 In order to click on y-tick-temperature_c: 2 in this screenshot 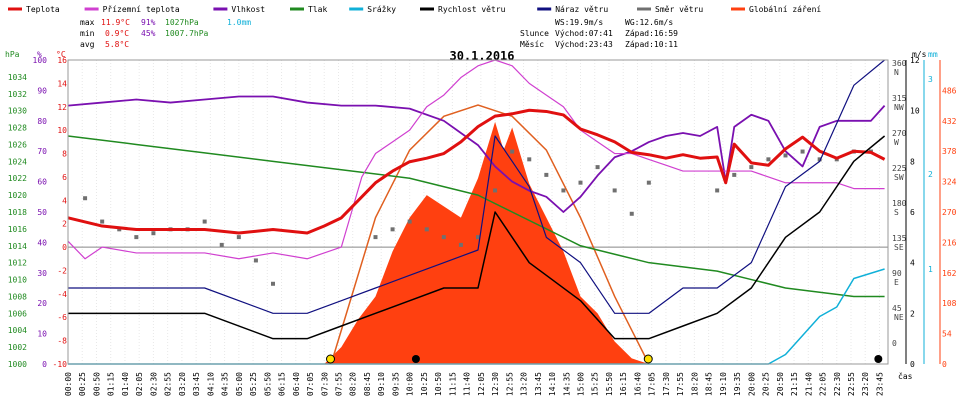, I will do `click(64, 224)`.